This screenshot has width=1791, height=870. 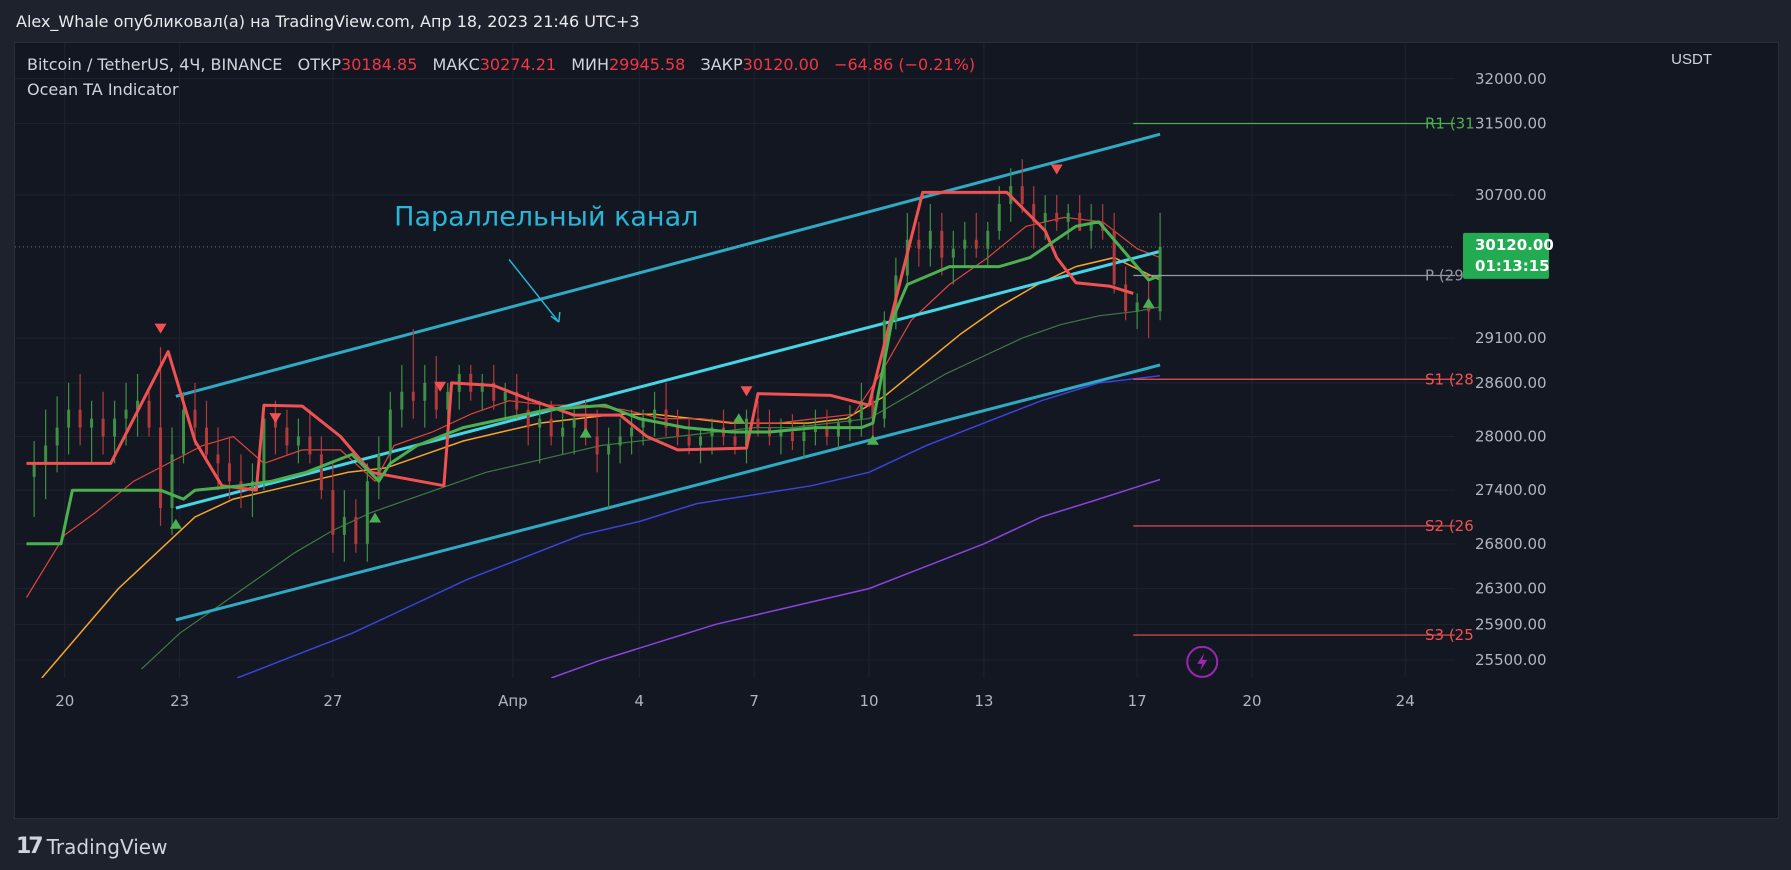 What do you see at coordinates (1137, 701) in the screenshot?
I see `x-tick-label: 17` at bounding box center [1137, 701].